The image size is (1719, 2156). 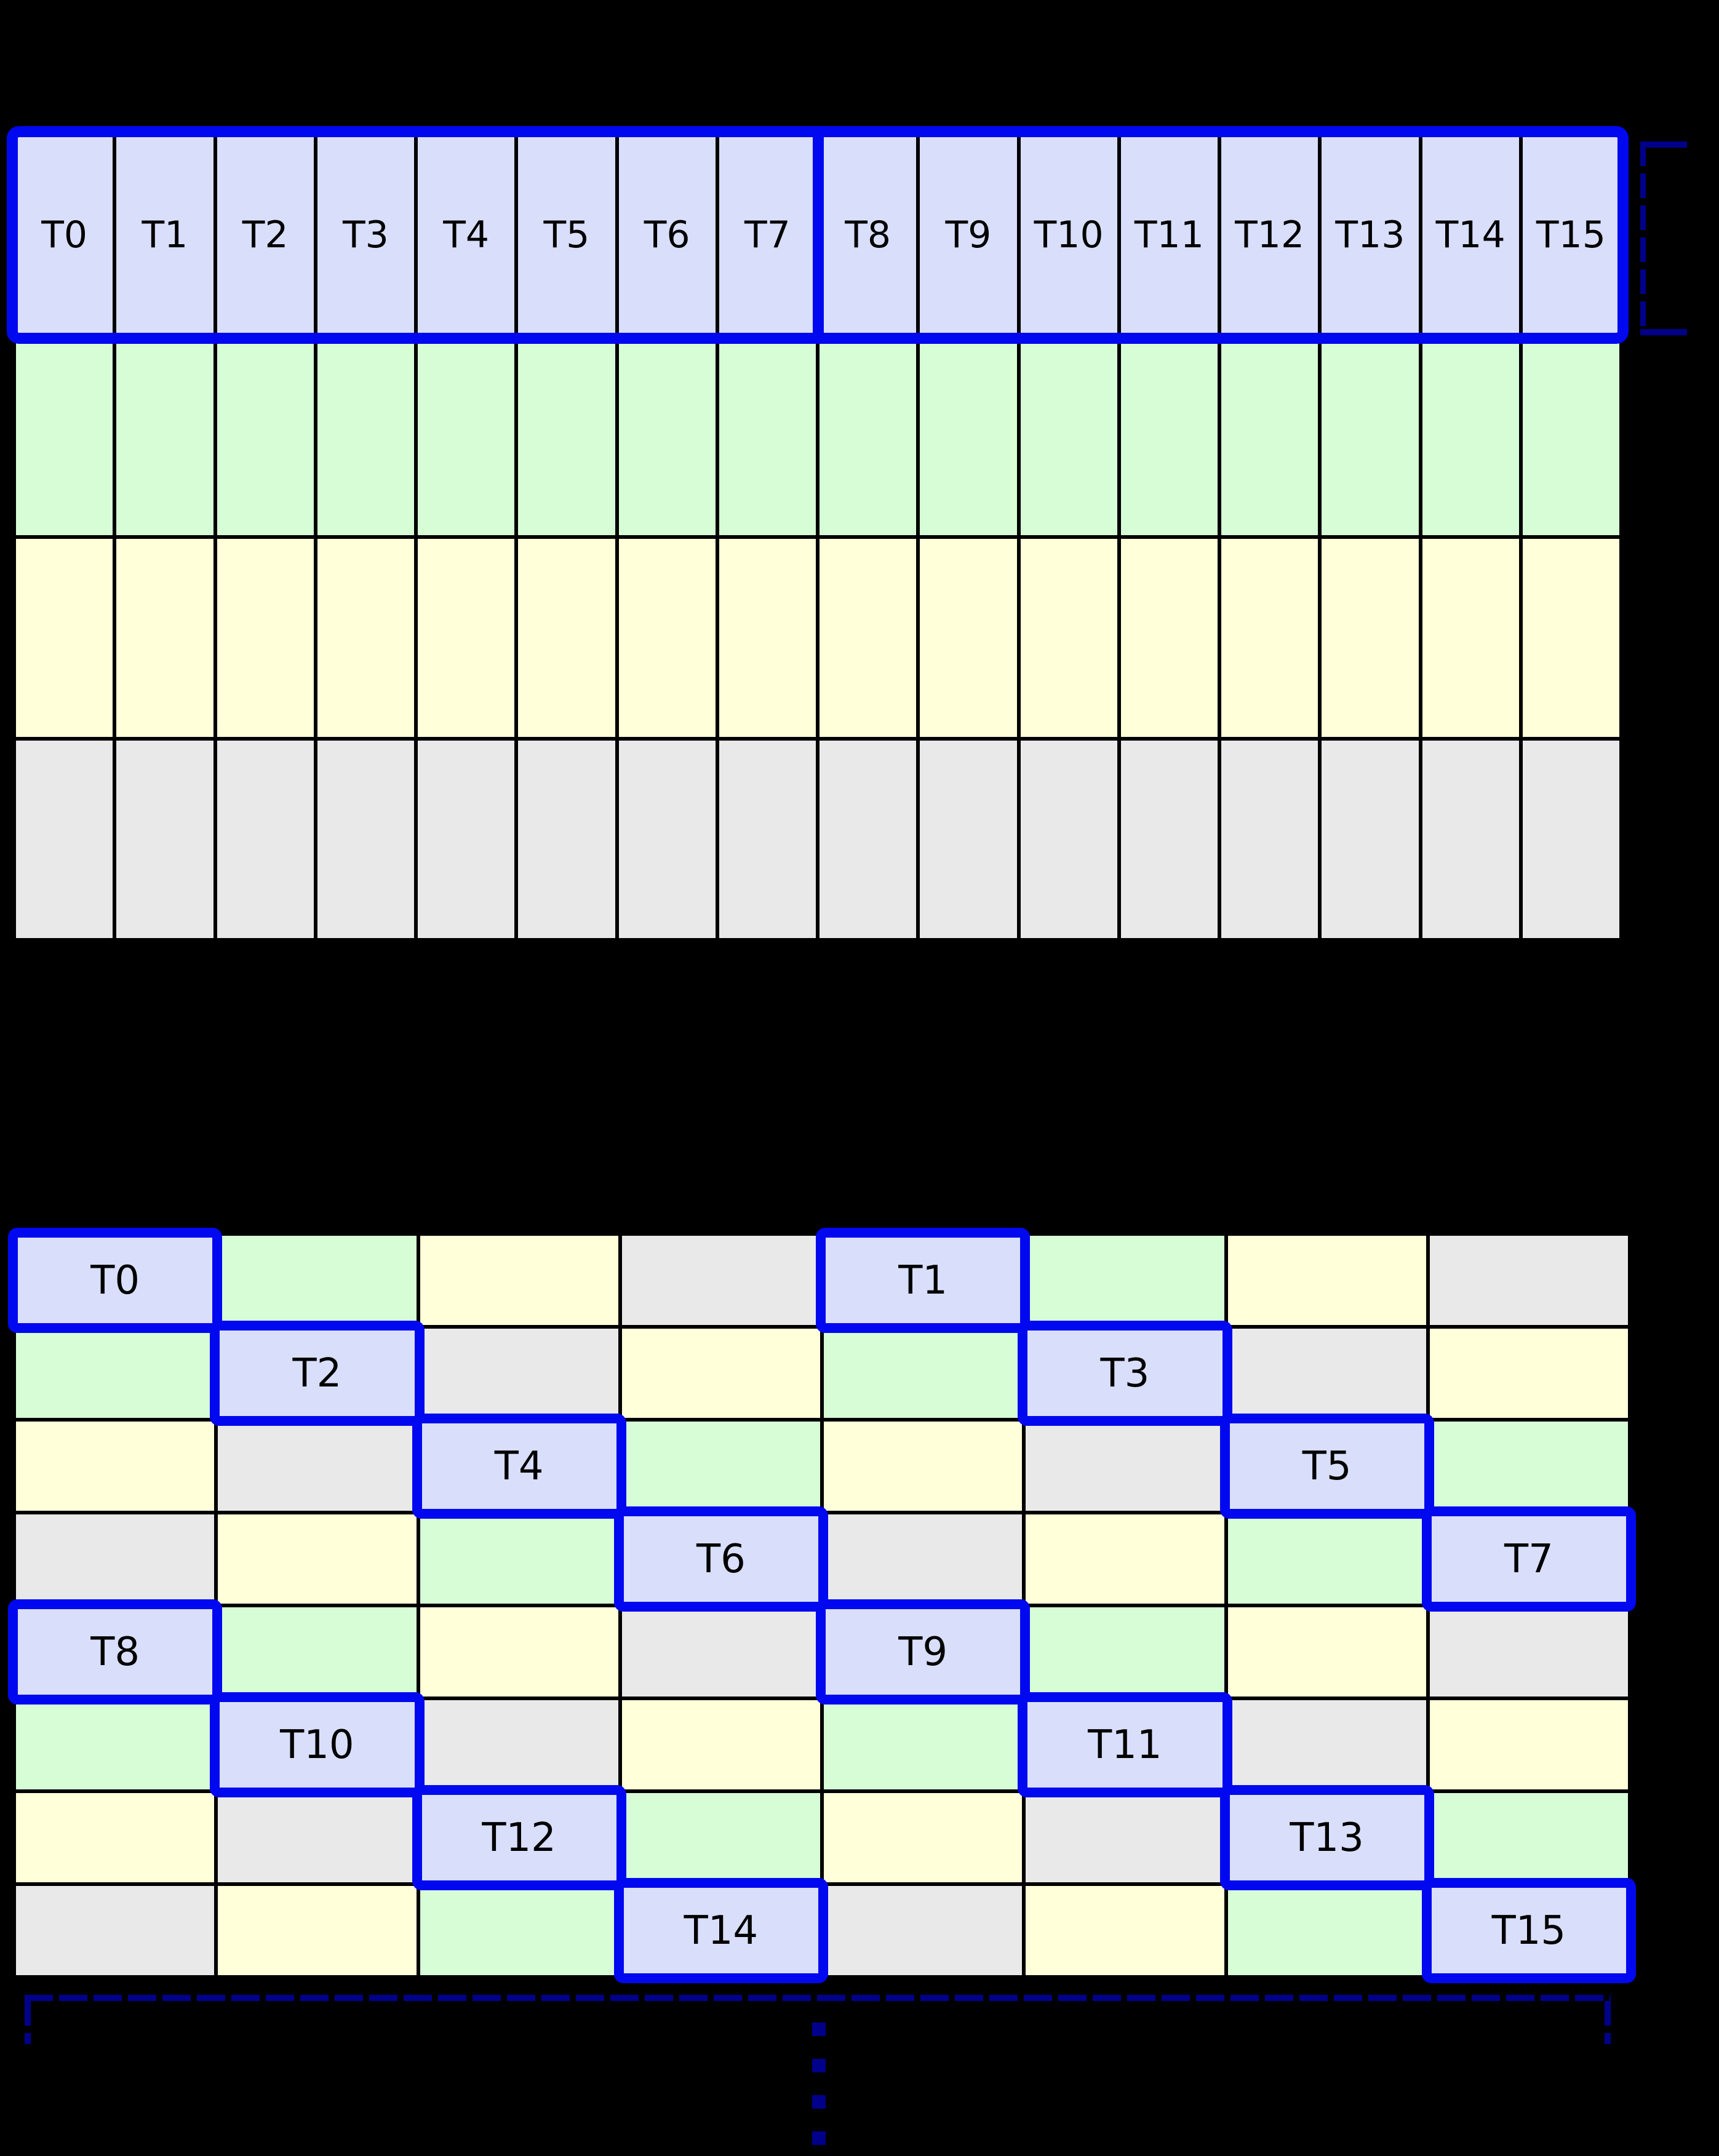 I want to click on bottom-grid-cell-r7-c5, so click(x=1125, y=1930).